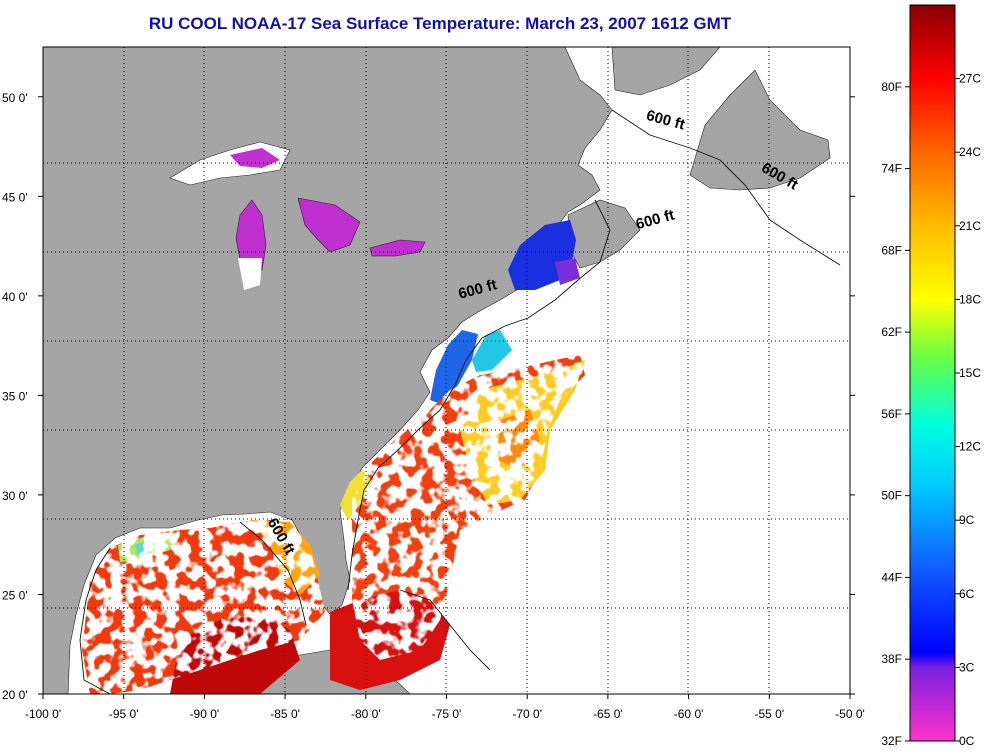 This screenshot has width=984, height=754. I want to click on colorbar-fahrenheit-label: 74F, so click(891, 169).